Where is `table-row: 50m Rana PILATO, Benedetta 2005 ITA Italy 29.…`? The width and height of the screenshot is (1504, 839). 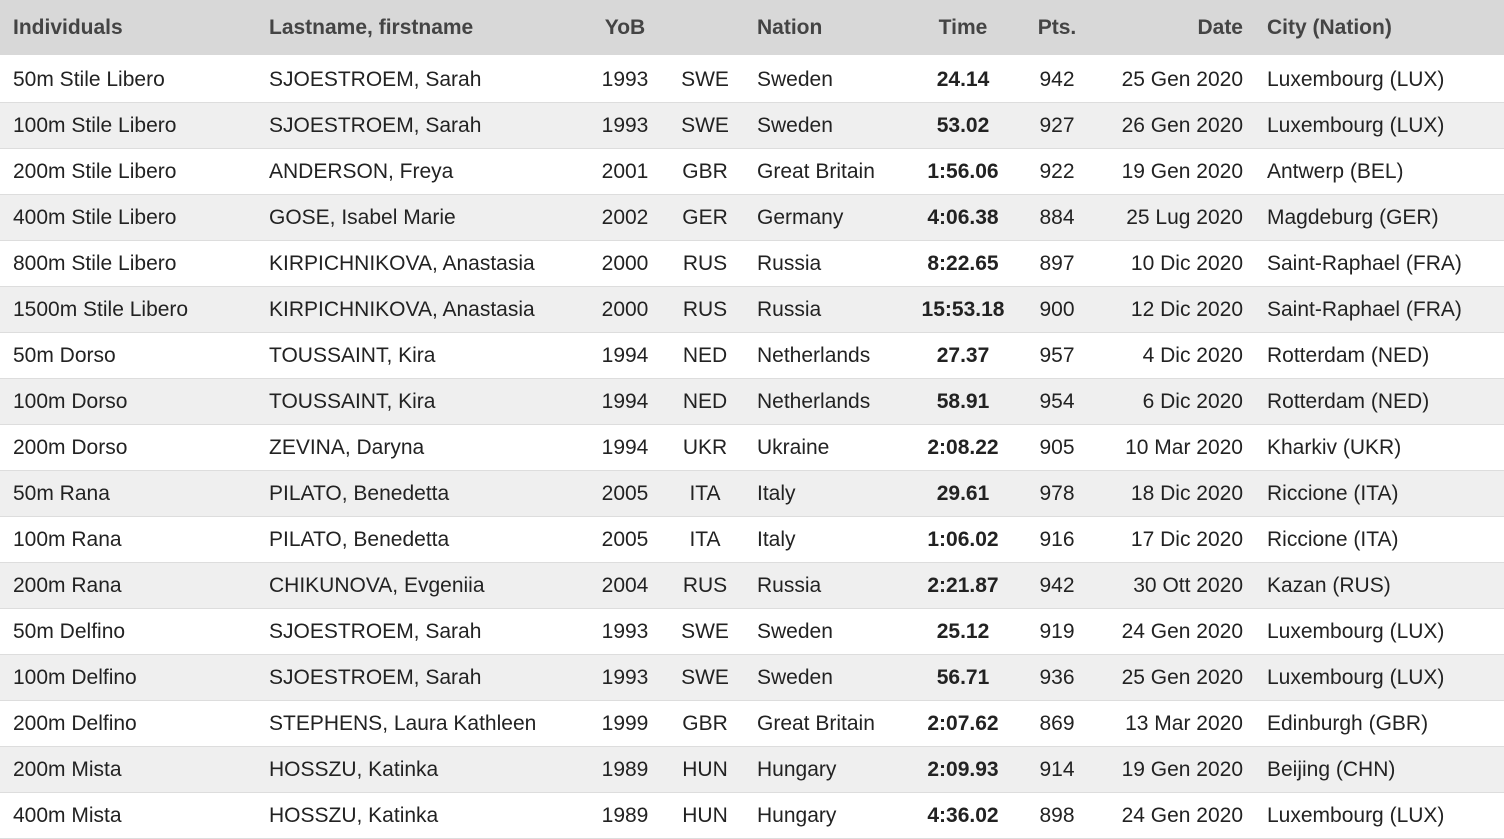
table-row: 50m Rana PILATO, Benedetta 2005 ITA Italy 29.… is located at coordinates (752, 494).